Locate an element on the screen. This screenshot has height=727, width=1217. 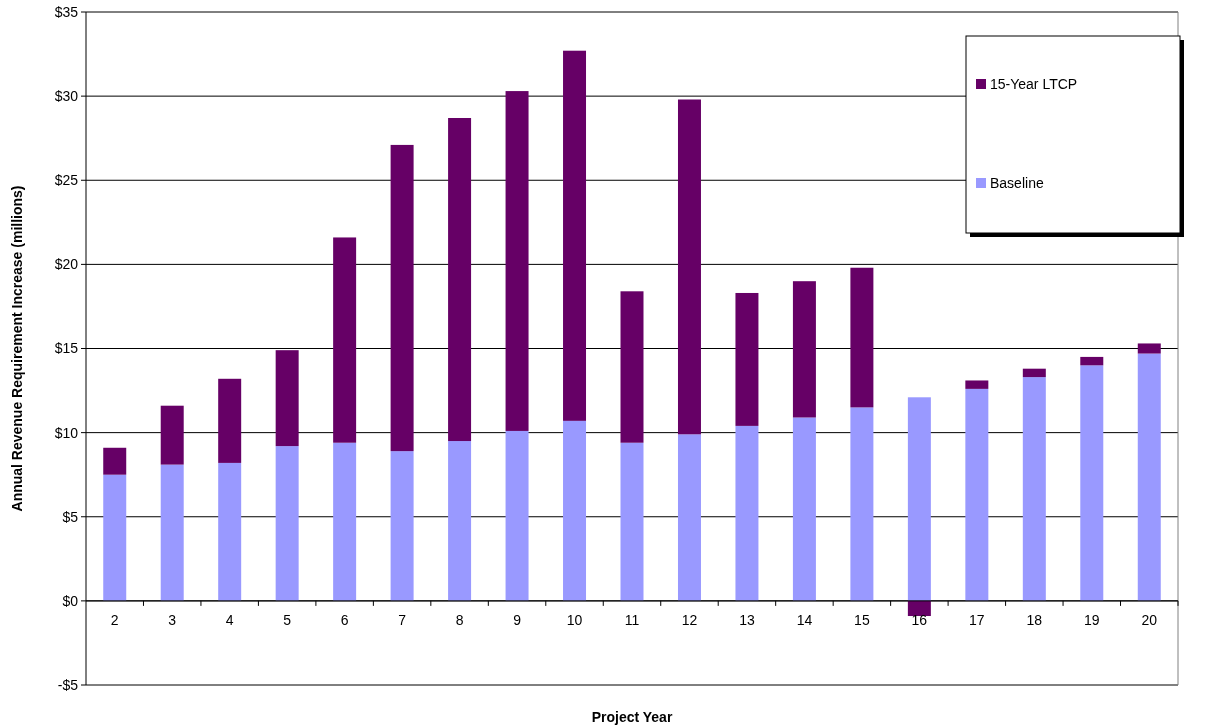
y-tick-label: $35 is located at coordinates (66, 11).